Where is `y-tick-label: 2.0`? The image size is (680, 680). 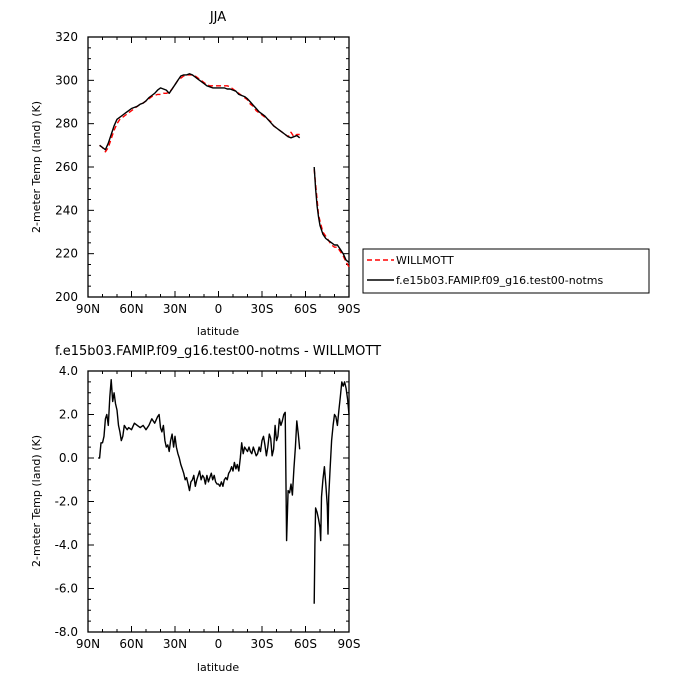 y-tick-label: 2.0 is located at coordinates (68, 415).